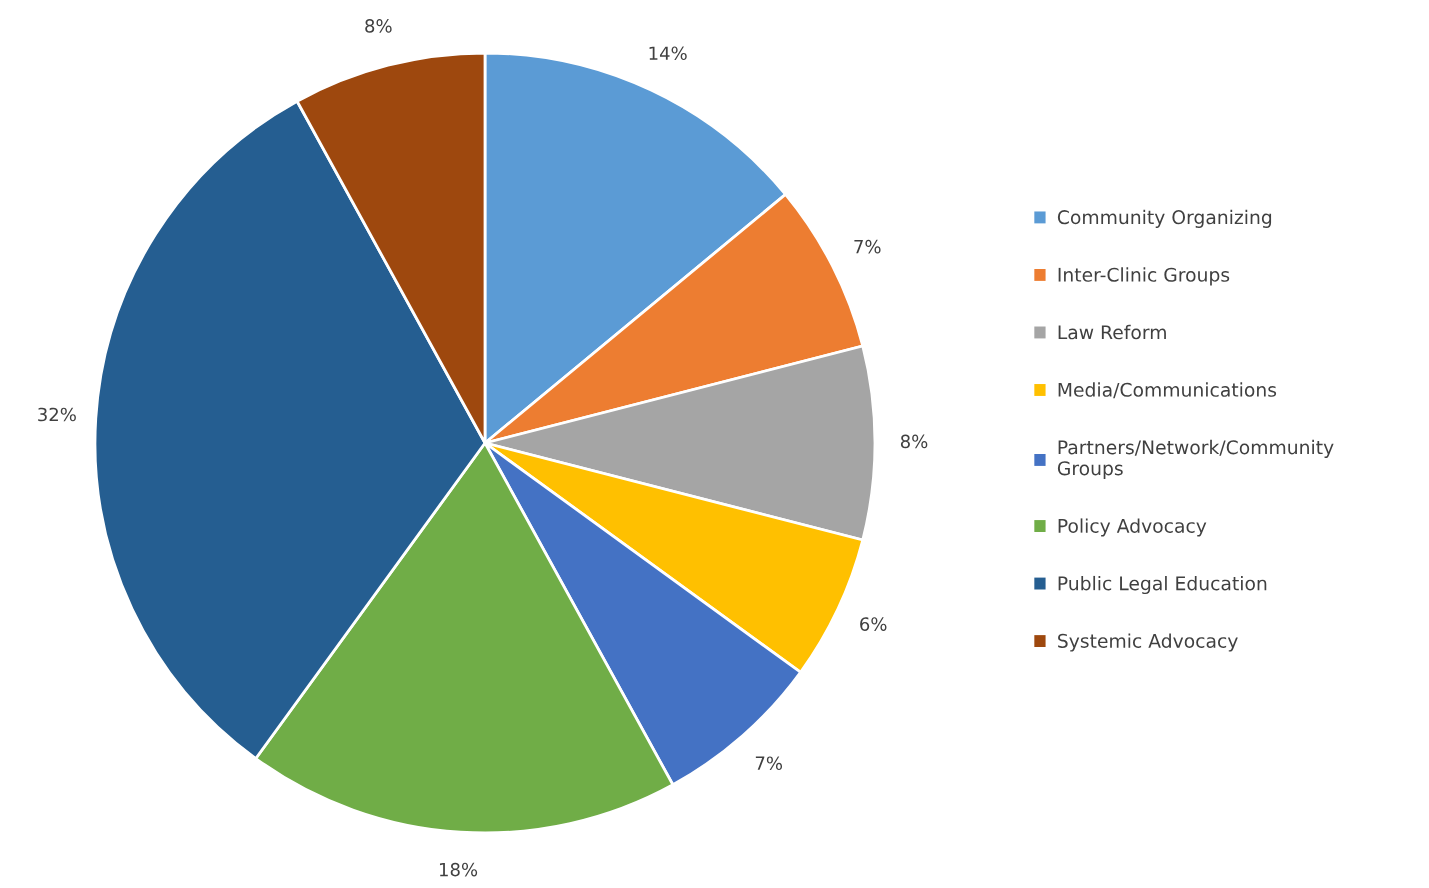 This screenshot has height=888, width=1429. Describe the element at coordinates (873, 624) in the screenshot. I see `data-label: 6%` at that location.